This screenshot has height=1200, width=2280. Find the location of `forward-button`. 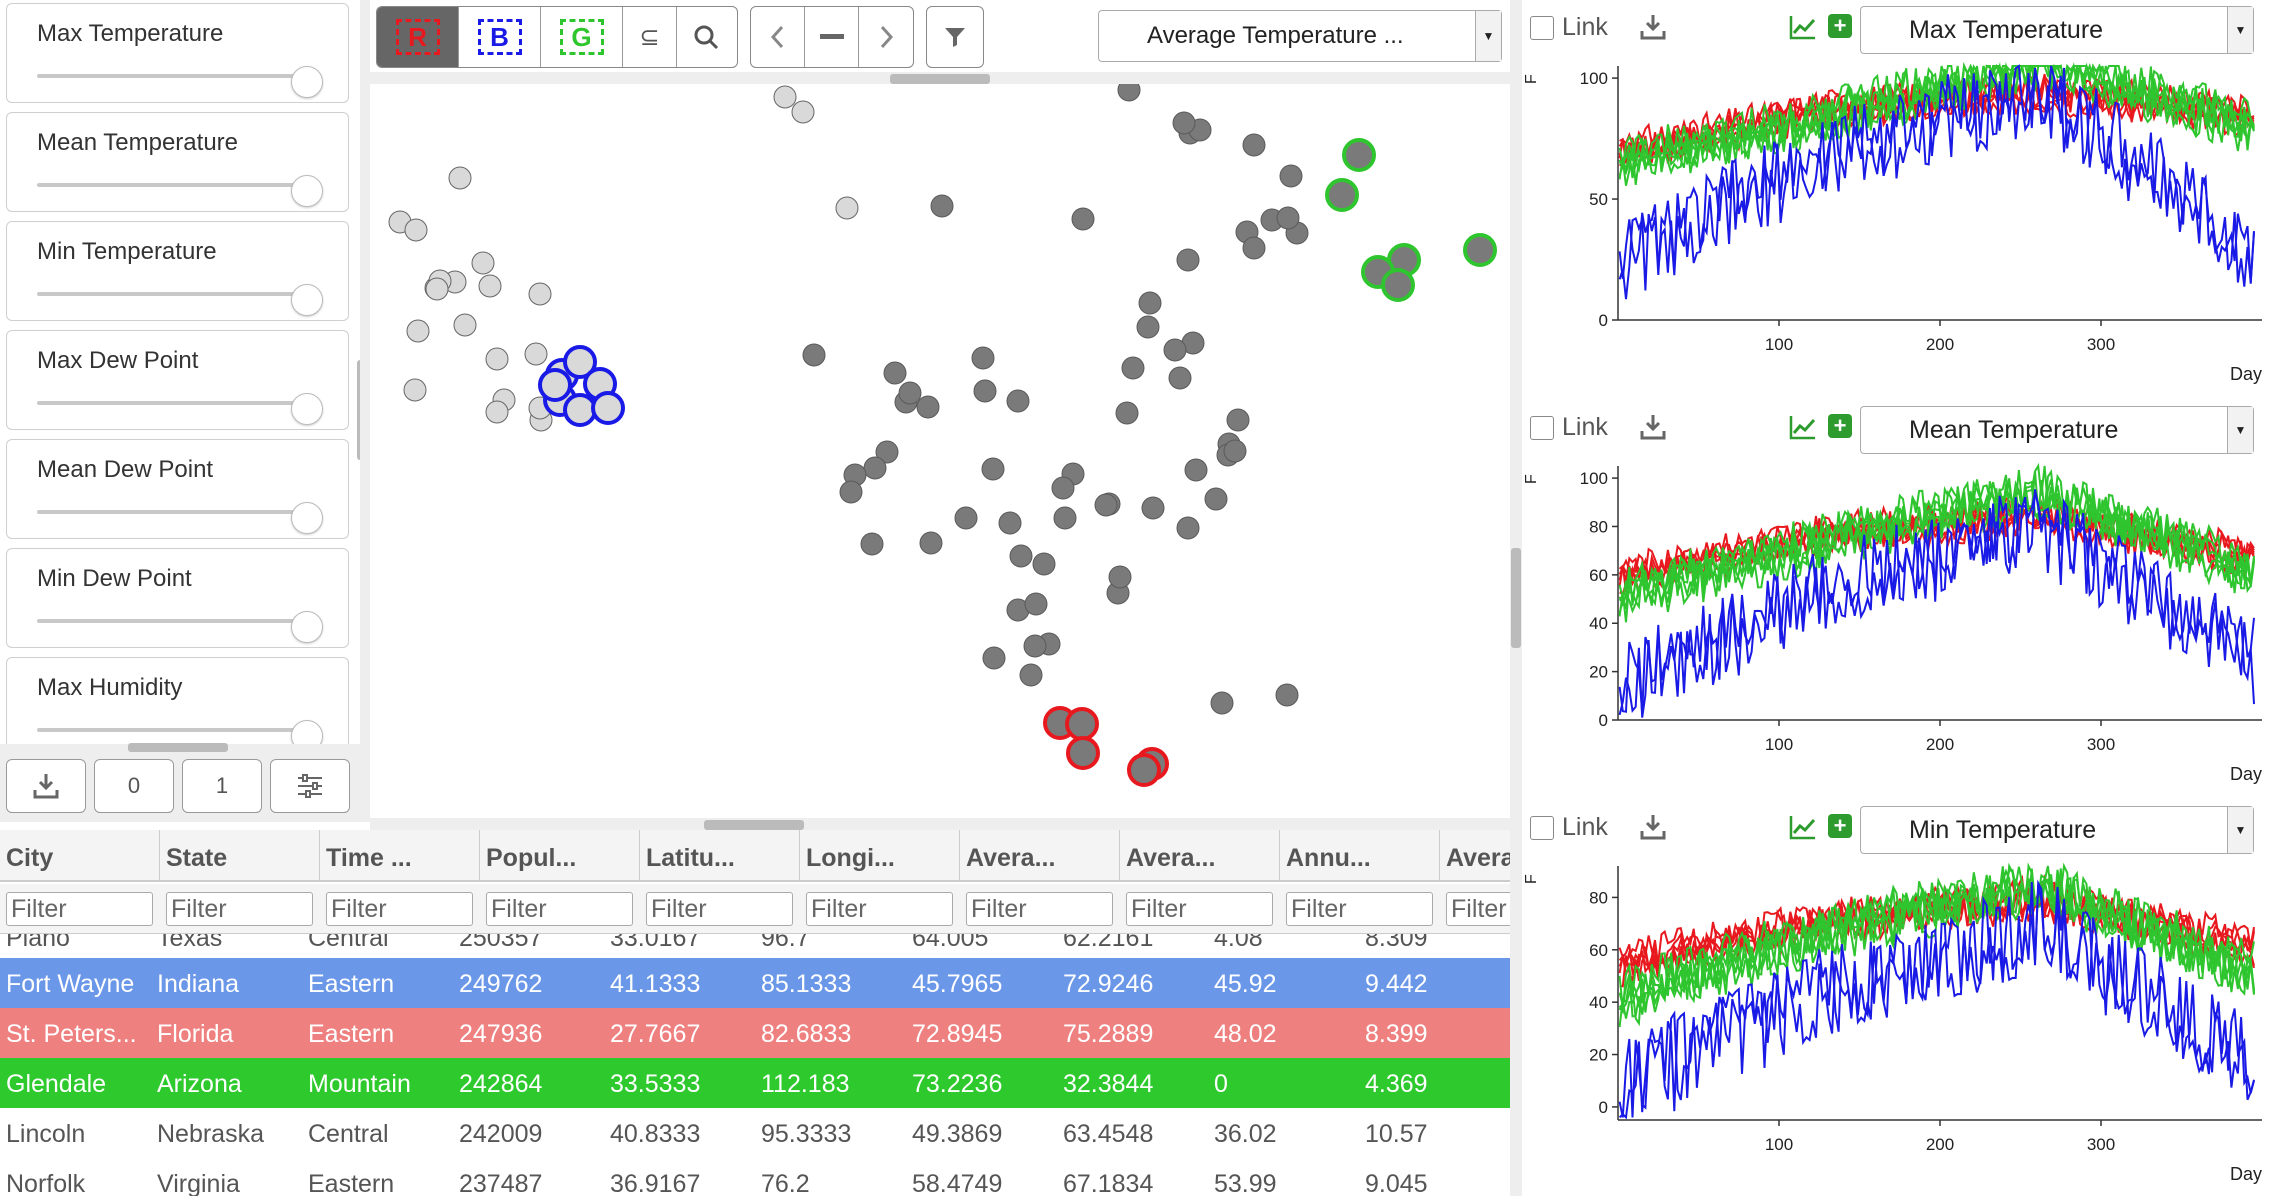

forward-button is located at coordinates (886, 37).